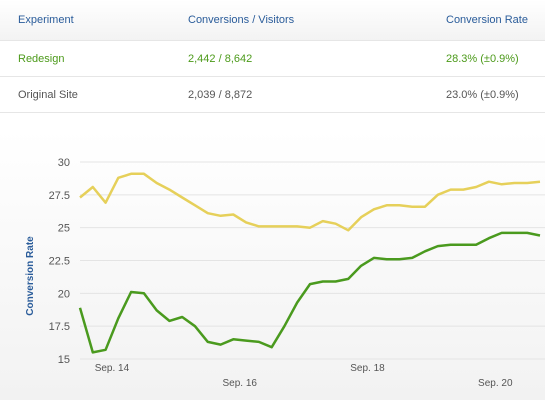 The width and height of the screenshot is (545, 405). What do you see at coordinates (241, 20) in the screenshot?
I see `header-conversions-visitors: Conversions / Visitors` at bounding box center [241, 20].